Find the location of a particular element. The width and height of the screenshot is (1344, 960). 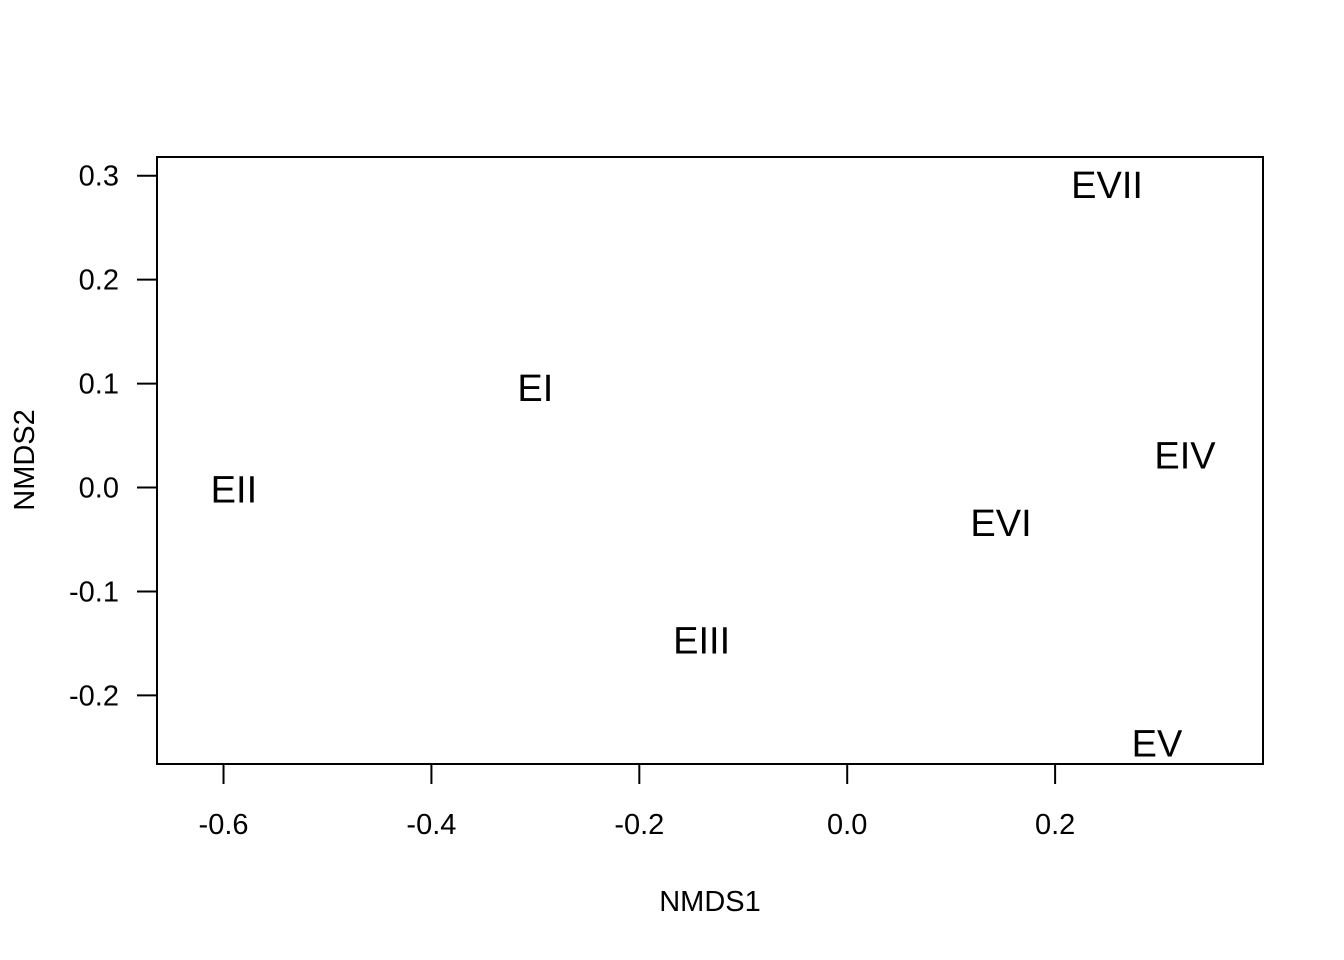

point-label-evi: EVI is located at coordinates (1000, 524).